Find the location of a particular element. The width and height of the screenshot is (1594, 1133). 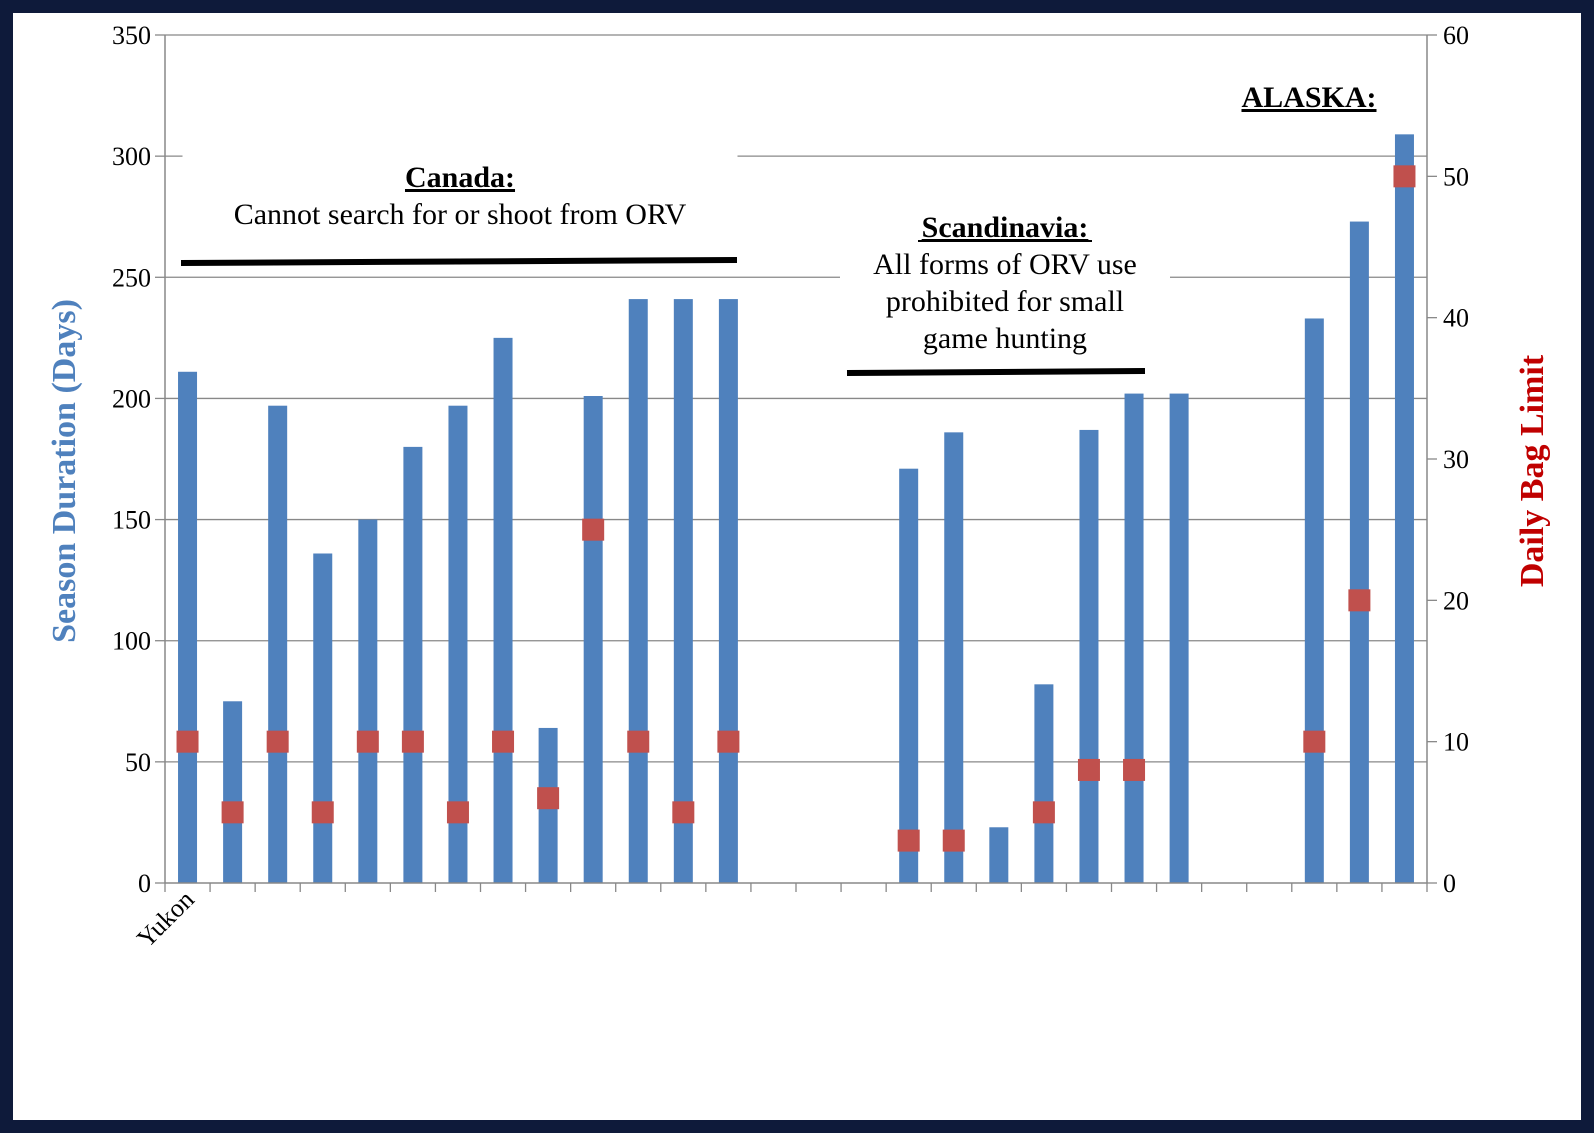

alaska-annotation-heading: ALASKA: is located at coordinates (1308, 97).